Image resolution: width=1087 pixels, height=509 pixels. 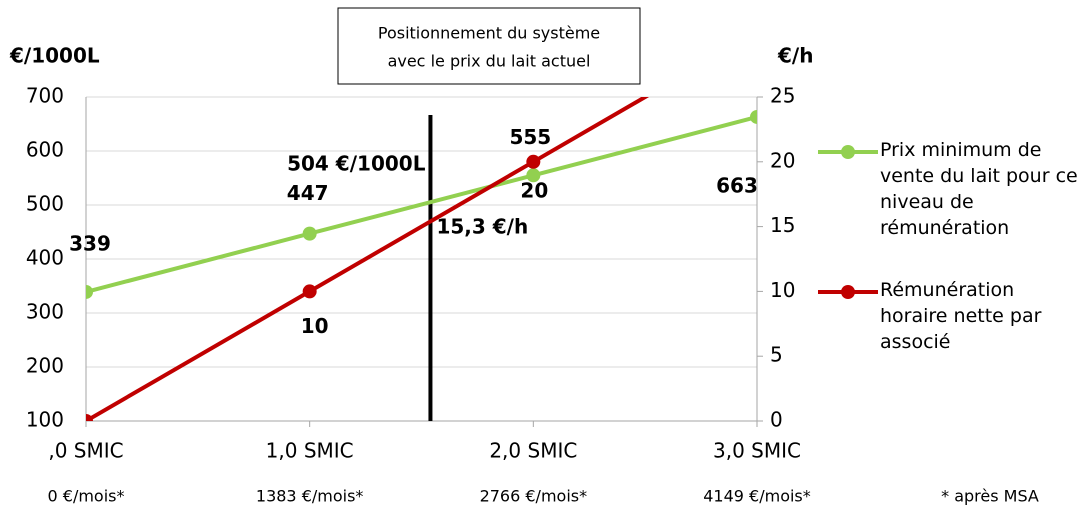 I want to click on data-label: 447, so click(x=308, y=193).